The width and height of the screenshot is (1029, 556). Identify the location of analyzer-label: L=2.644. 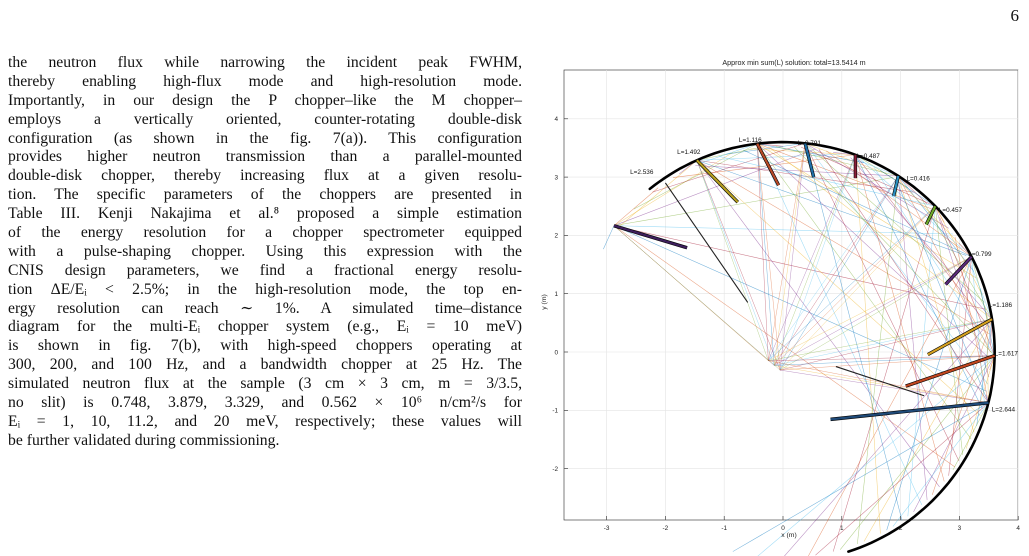
(1004, 409).